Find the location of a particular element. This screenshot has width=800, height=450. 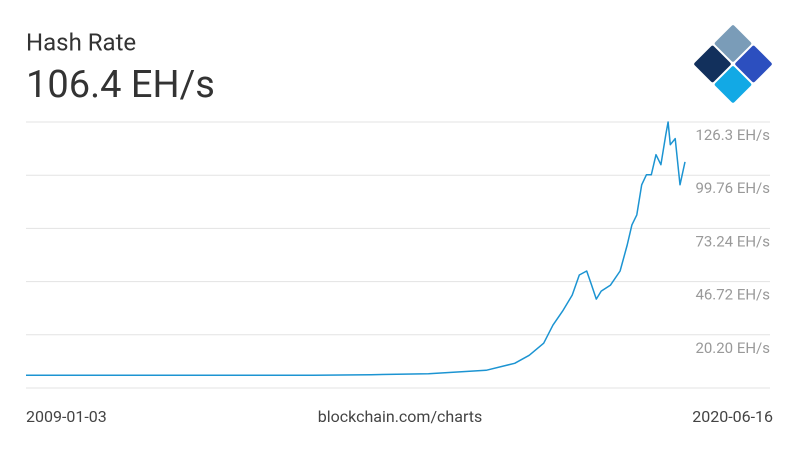

x-start-label: 2009-01-03 is located at coordinates (66, 416).